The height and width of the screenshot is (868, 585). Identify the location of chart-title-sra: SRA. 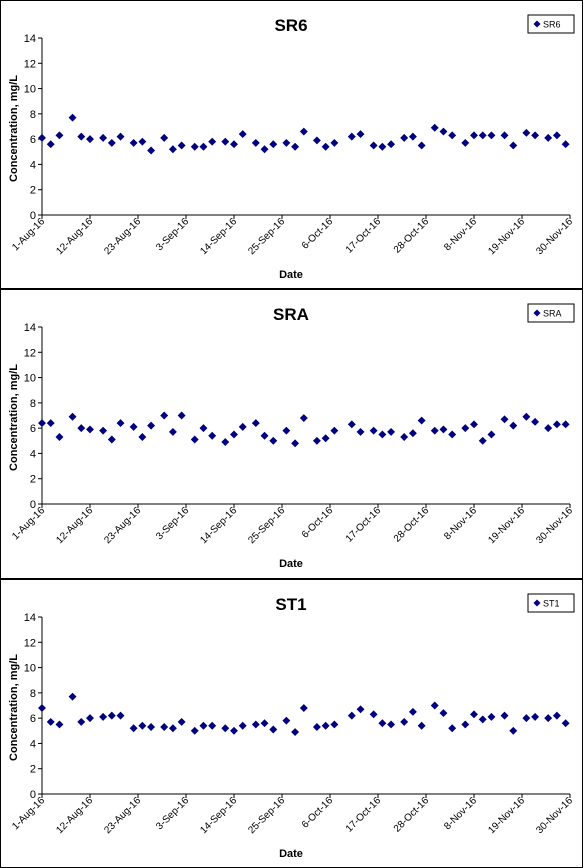
(291, 314).